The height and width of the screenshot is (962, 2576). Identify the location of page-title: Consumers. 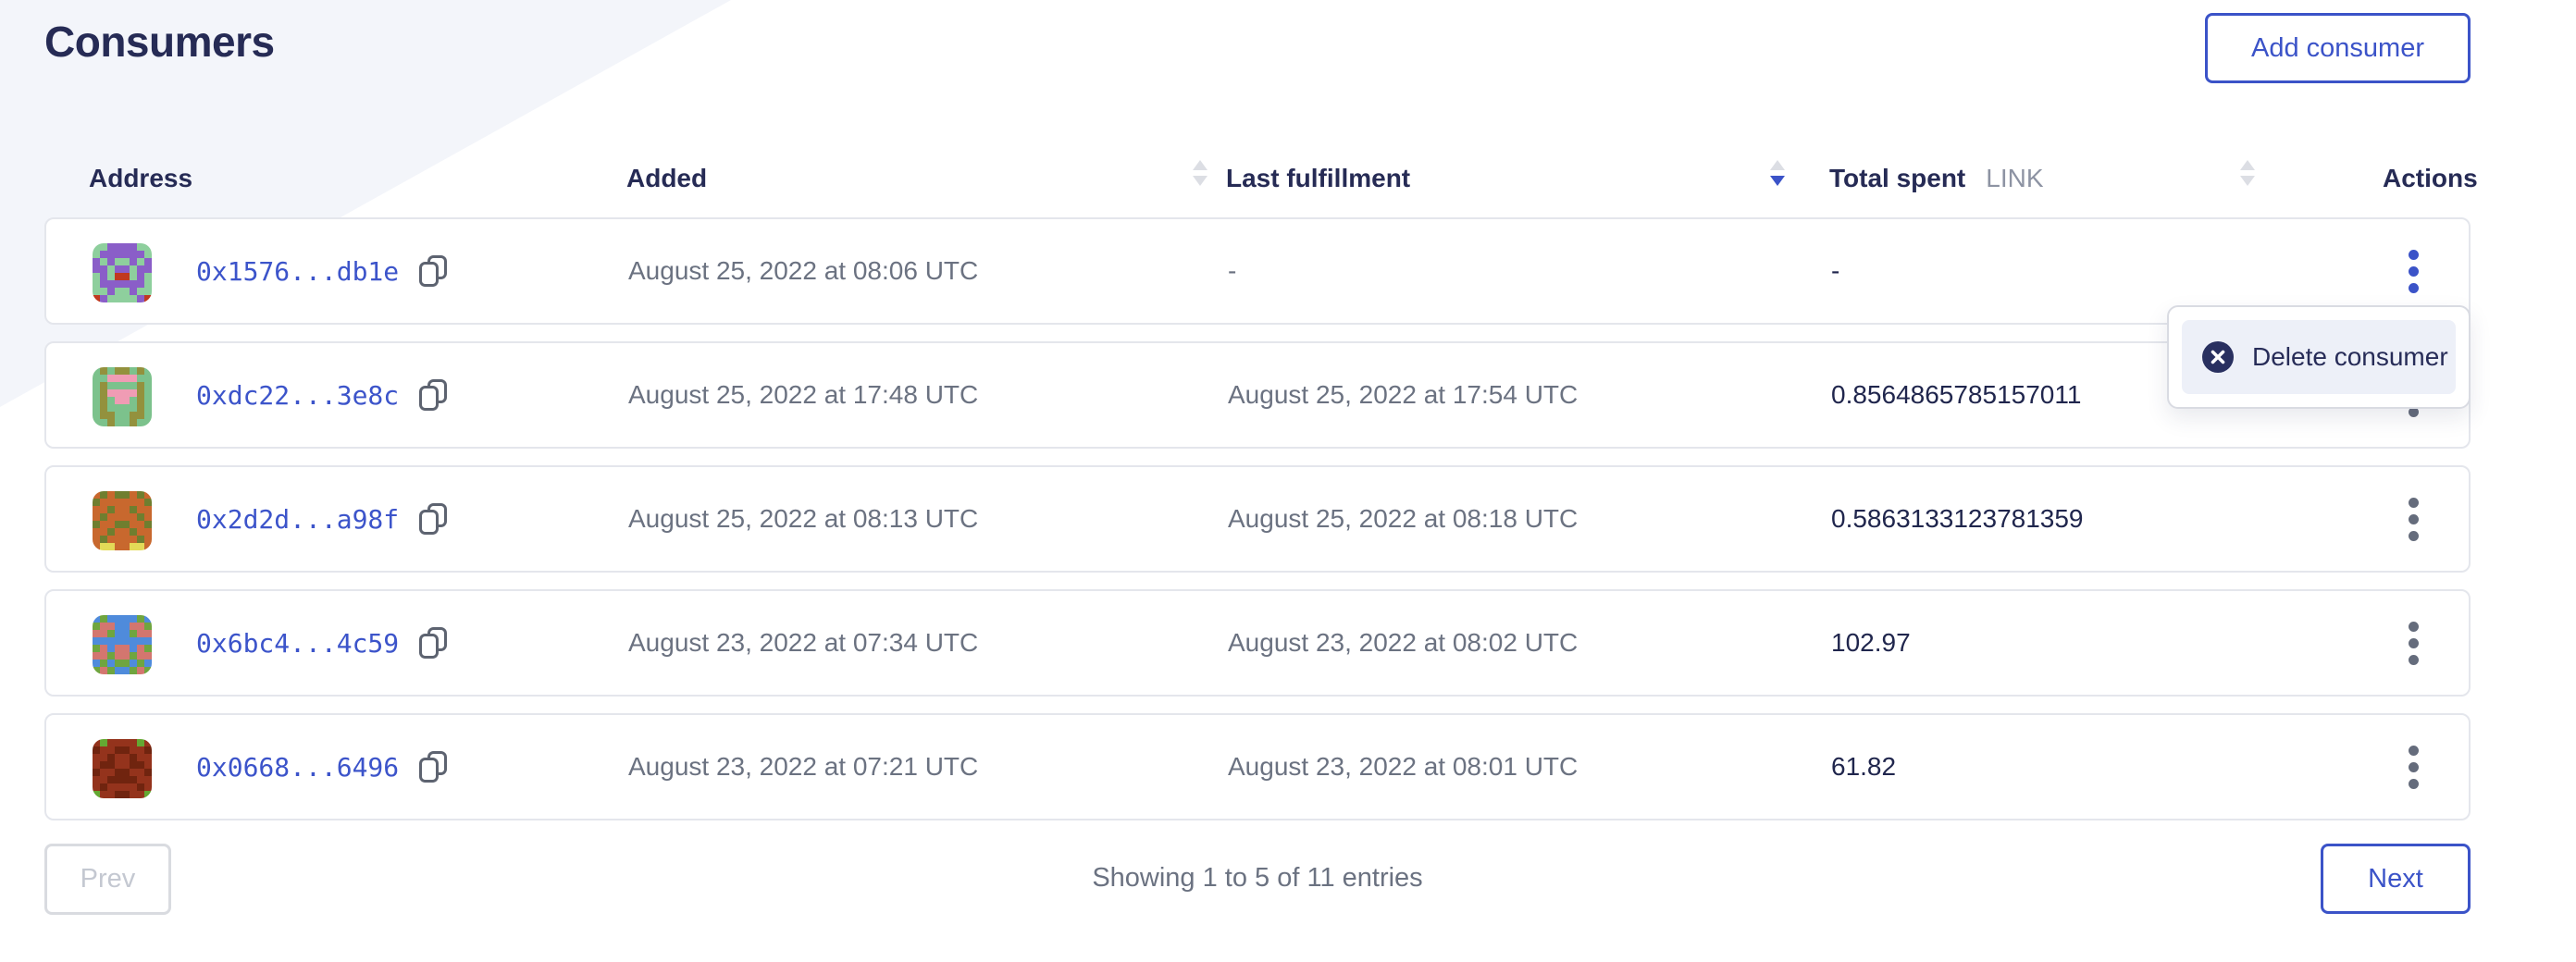
(159, 42).